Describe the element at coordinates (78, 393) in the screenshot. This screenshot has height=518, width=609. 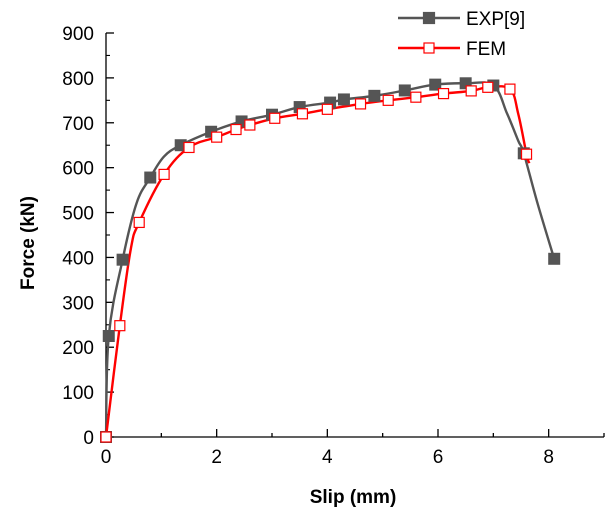
I see `y-tick-label: 100` at that location.